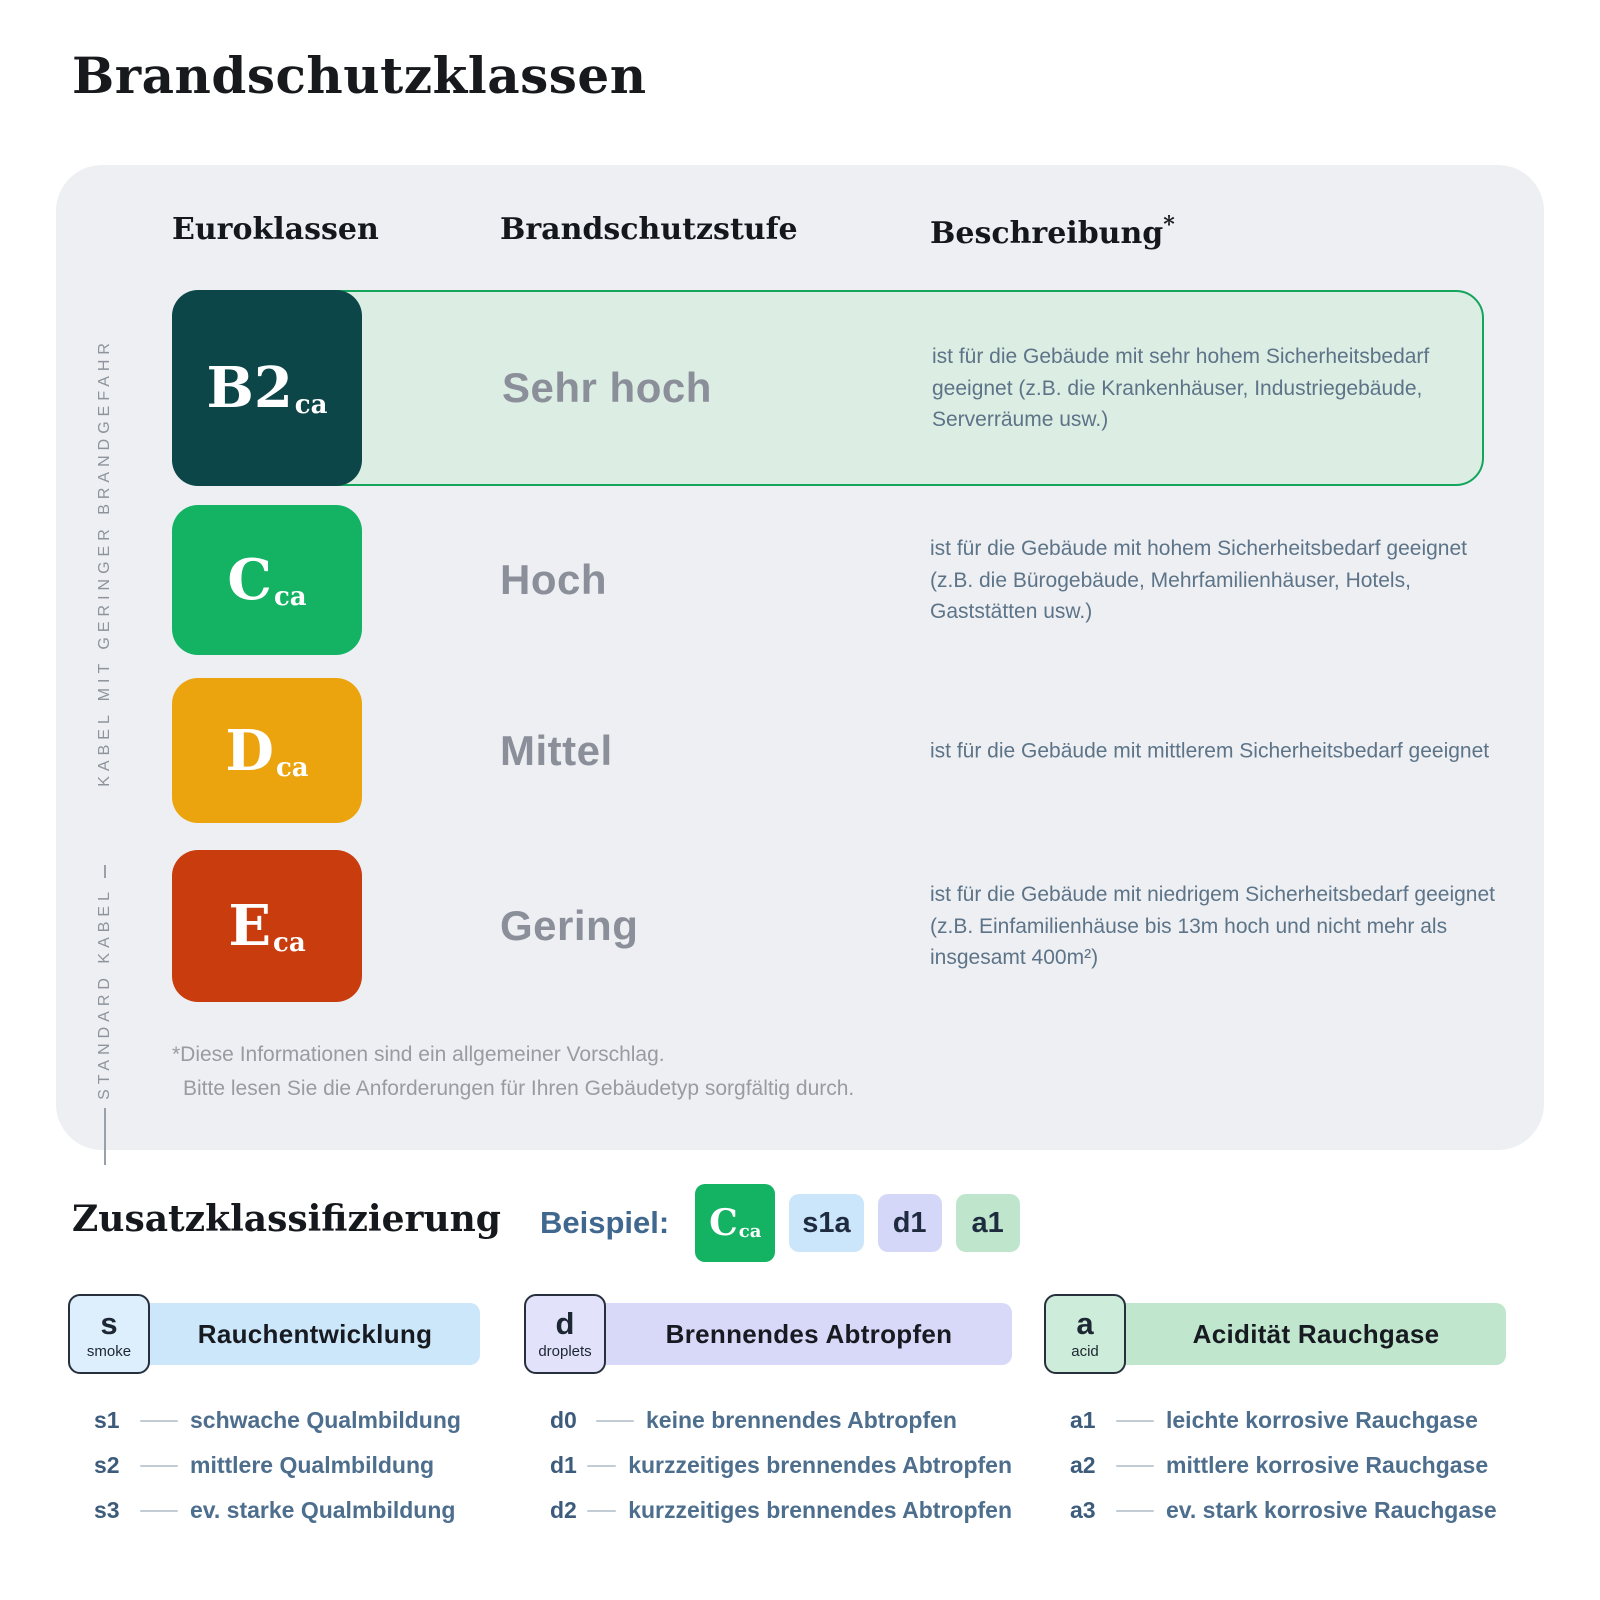 Image resolution: width=1600 pixels, height=1600 pixels. I want to click on badge-letter: a, so click(1085, 1323).